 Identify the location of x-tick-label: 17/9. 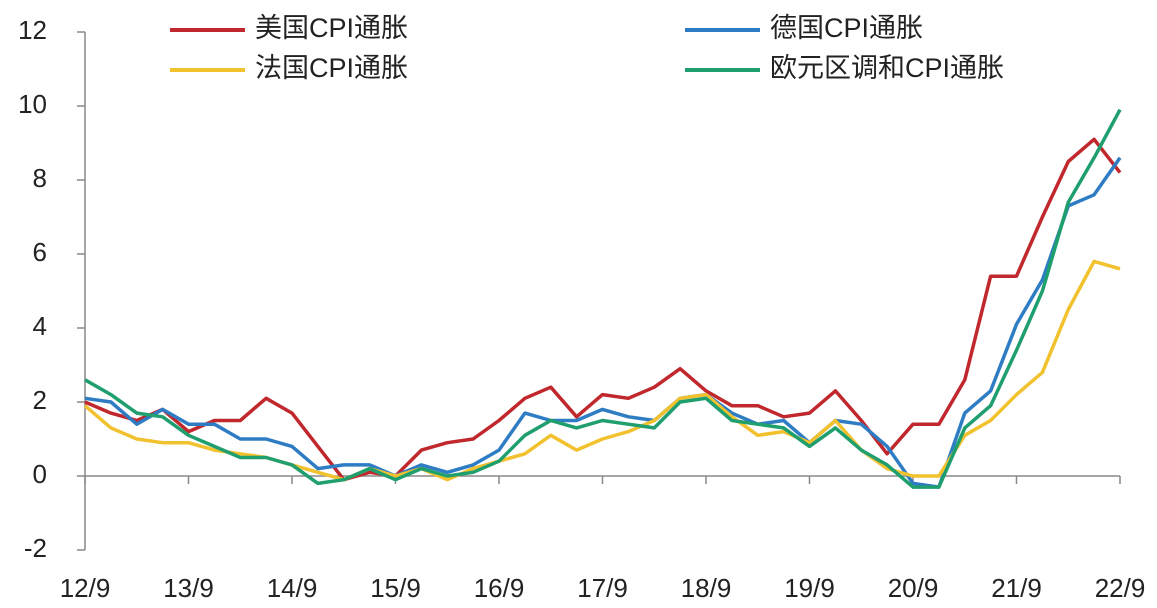
(602, 588).